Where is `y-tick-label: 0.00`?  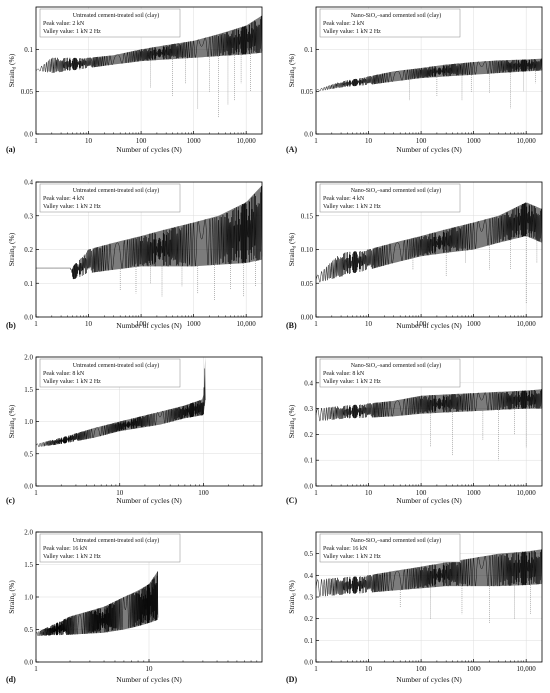 y-tick-label: 0.00 is located at coordinates (307, 318).